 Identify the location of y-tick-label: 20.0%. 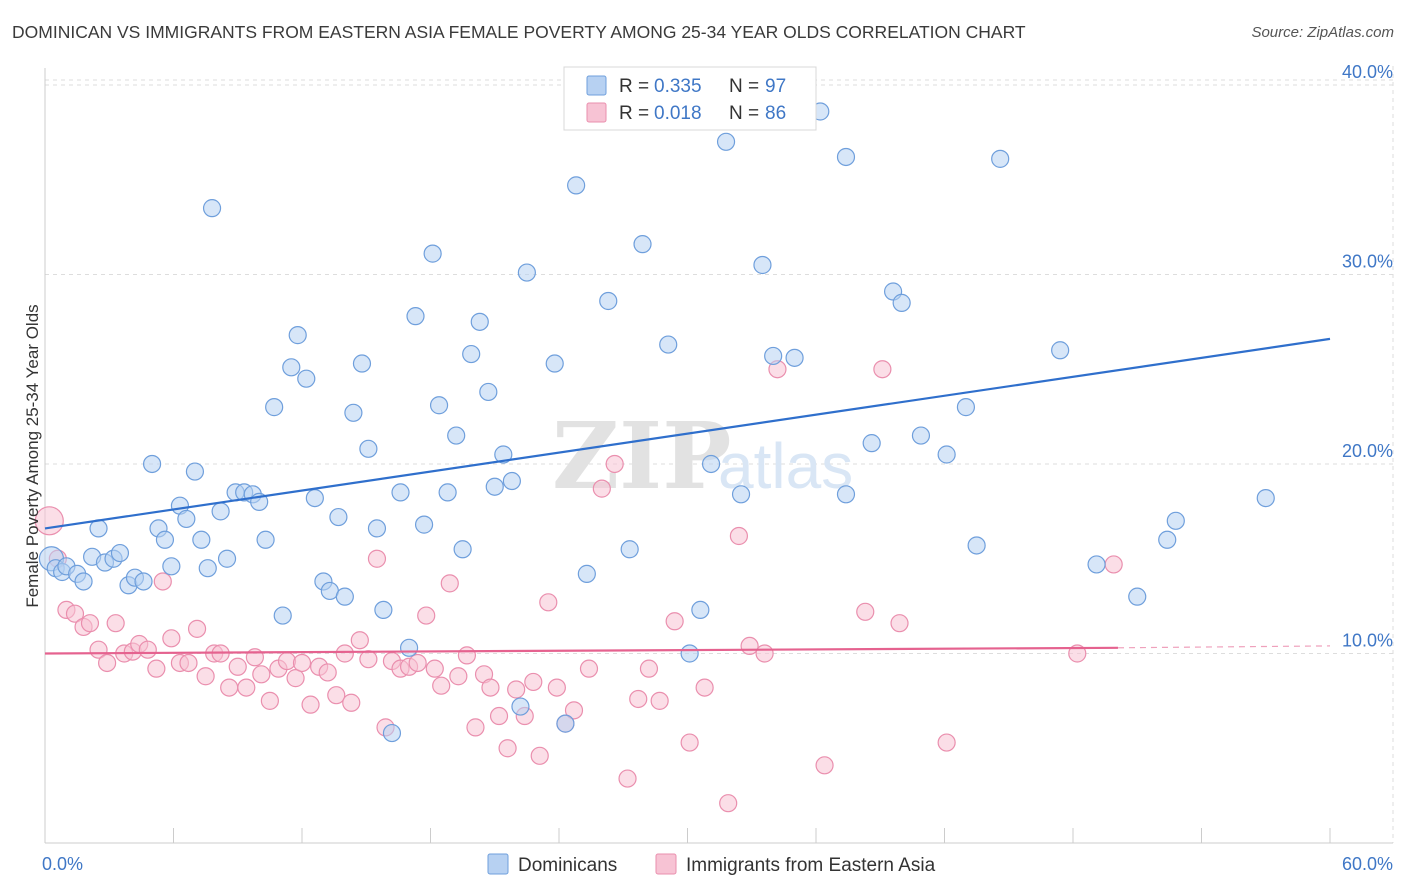
(1367, 451).